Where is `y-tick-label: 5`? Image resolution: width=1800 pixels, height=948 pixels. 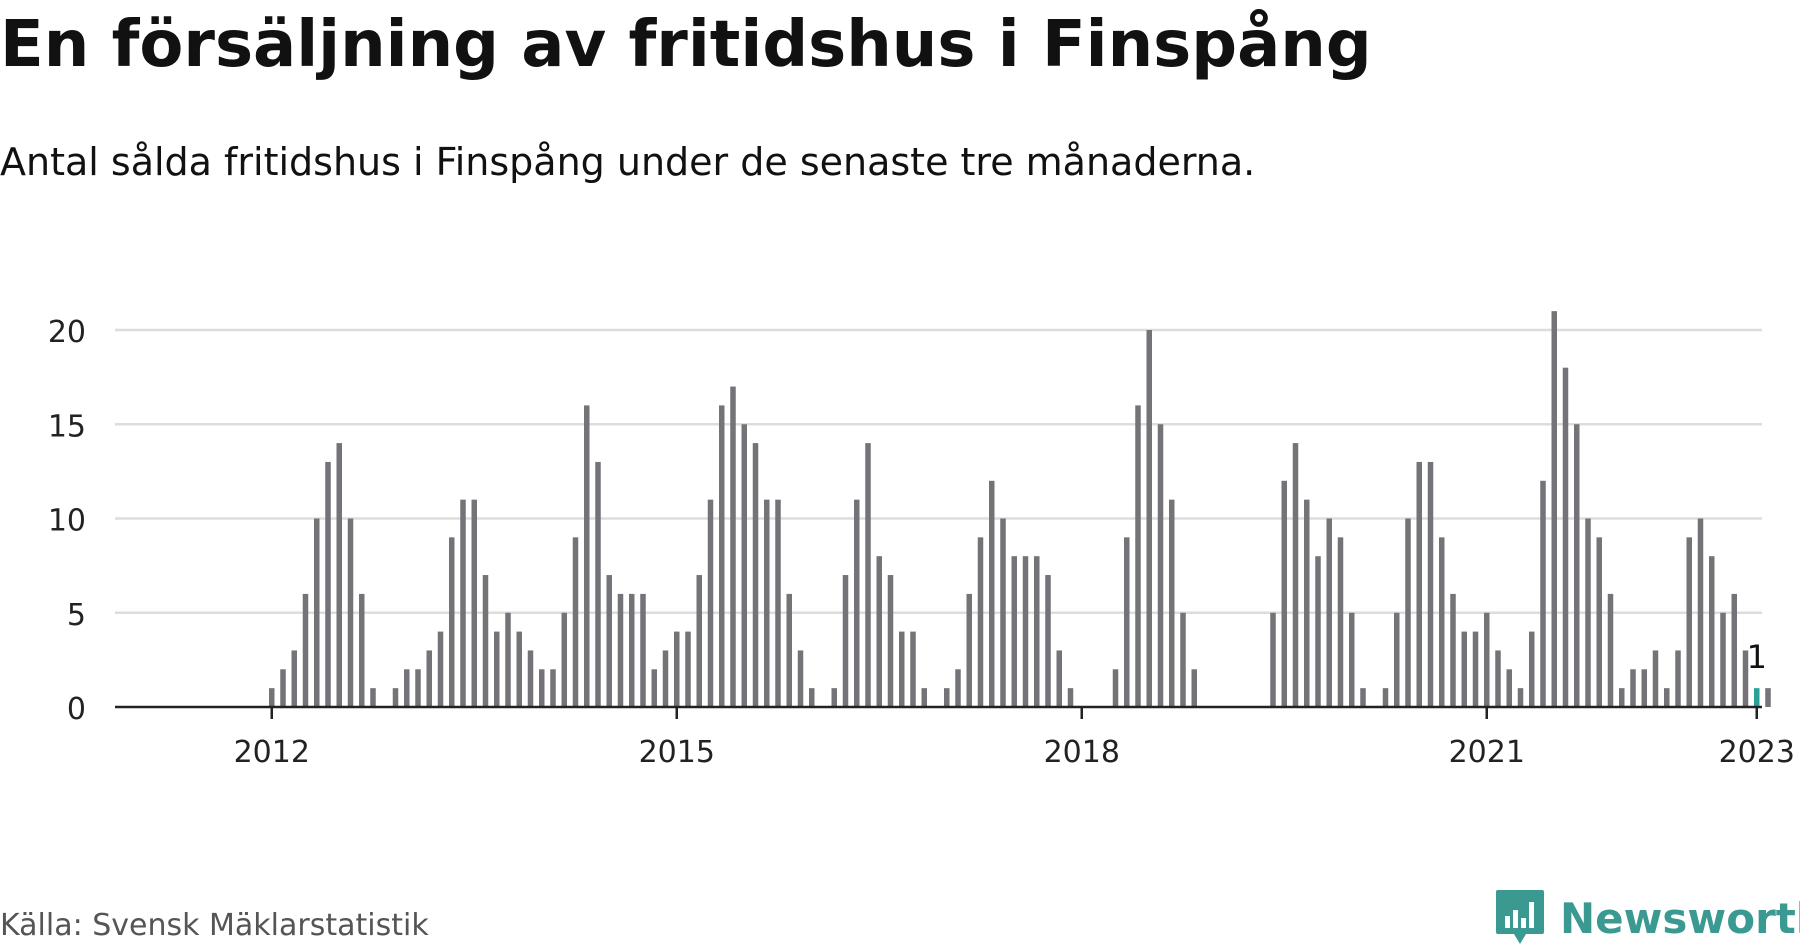 y-tick-label: 5 is located at coordinates (76, 615).